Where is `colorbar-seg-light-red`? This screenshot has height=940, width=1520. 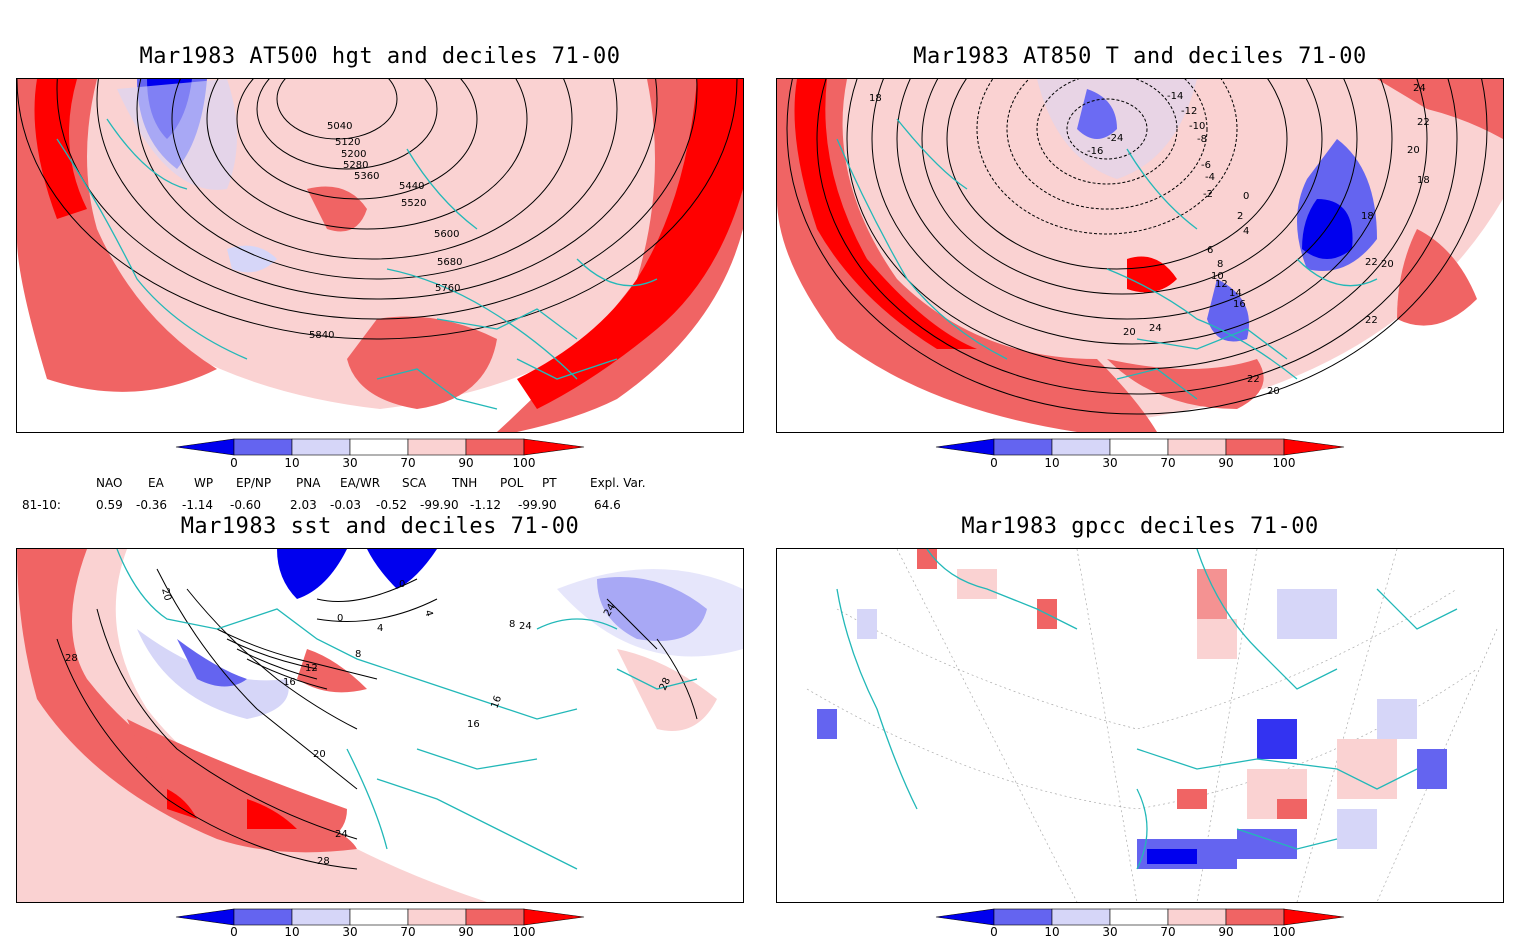
colorbar-seg-light-red is located at coordinates (437, 447).